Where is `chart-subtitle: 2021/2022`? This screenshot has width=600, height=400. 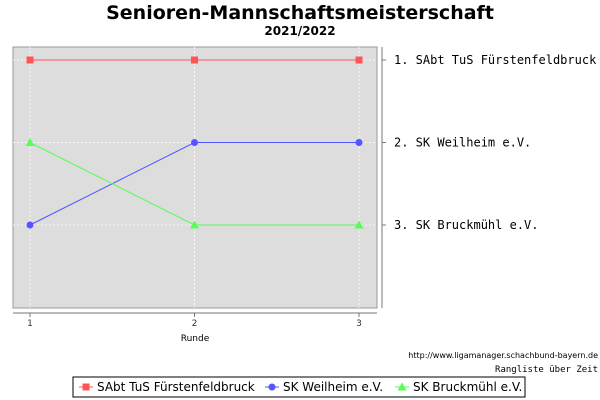
chart-subtitle: 2021/2022 is located at coordinates (299, 31).